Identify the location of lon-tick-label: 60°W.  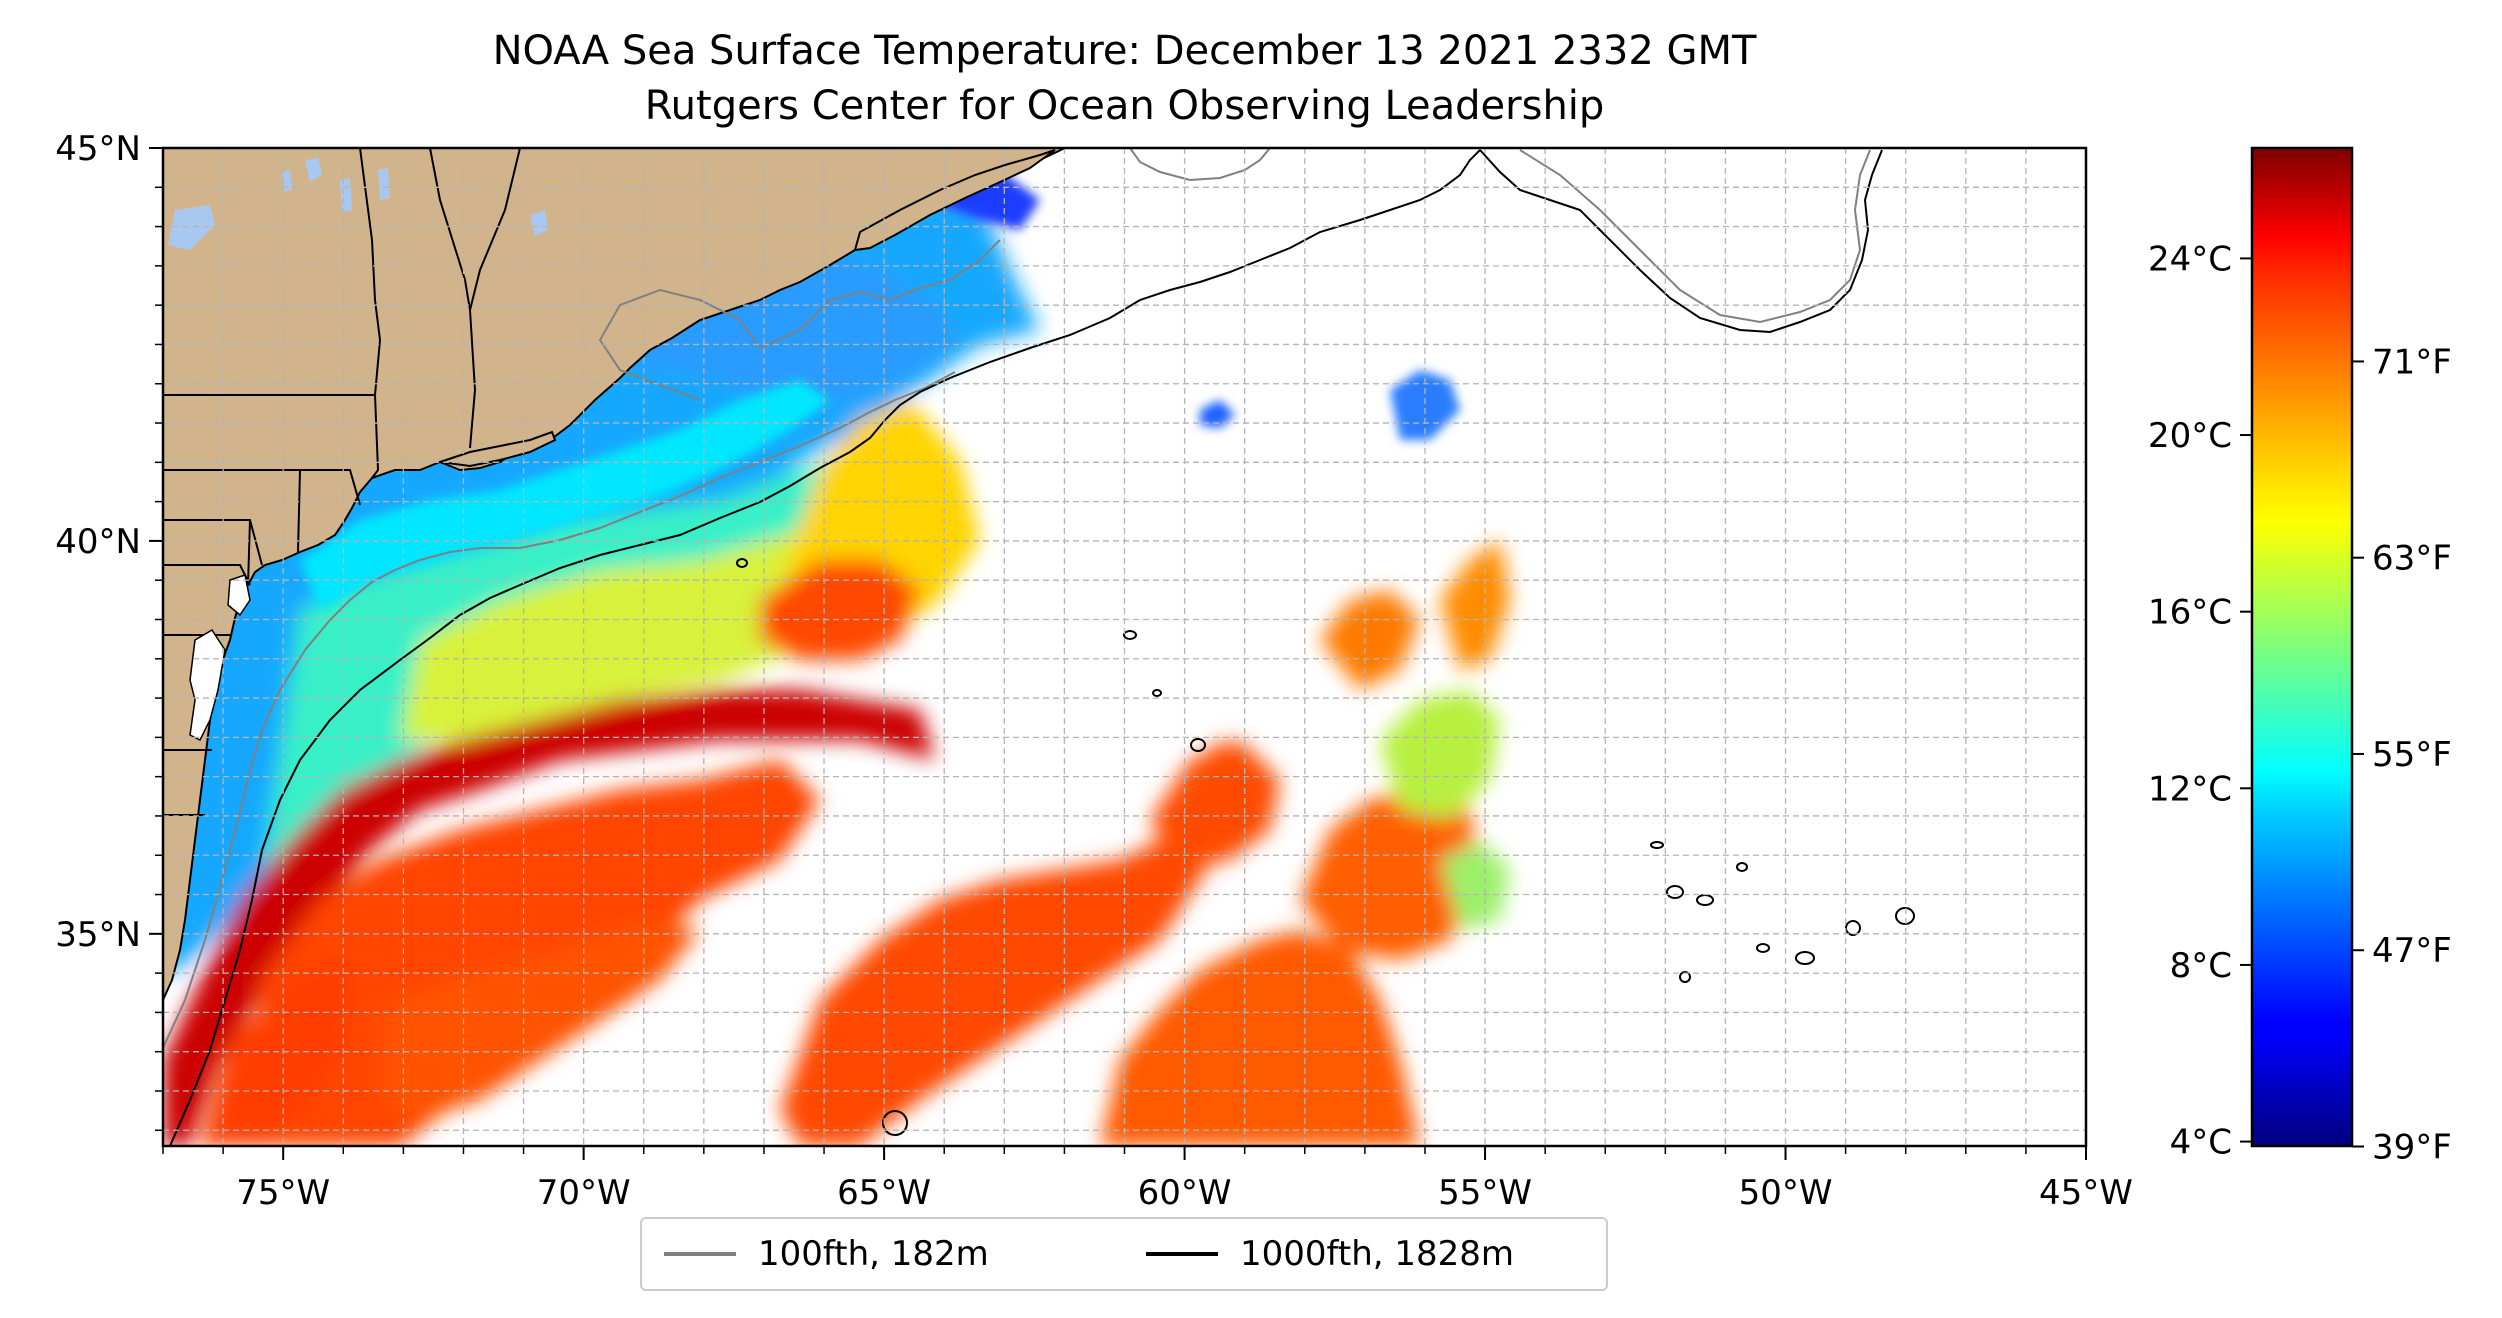
(1185, 1193).